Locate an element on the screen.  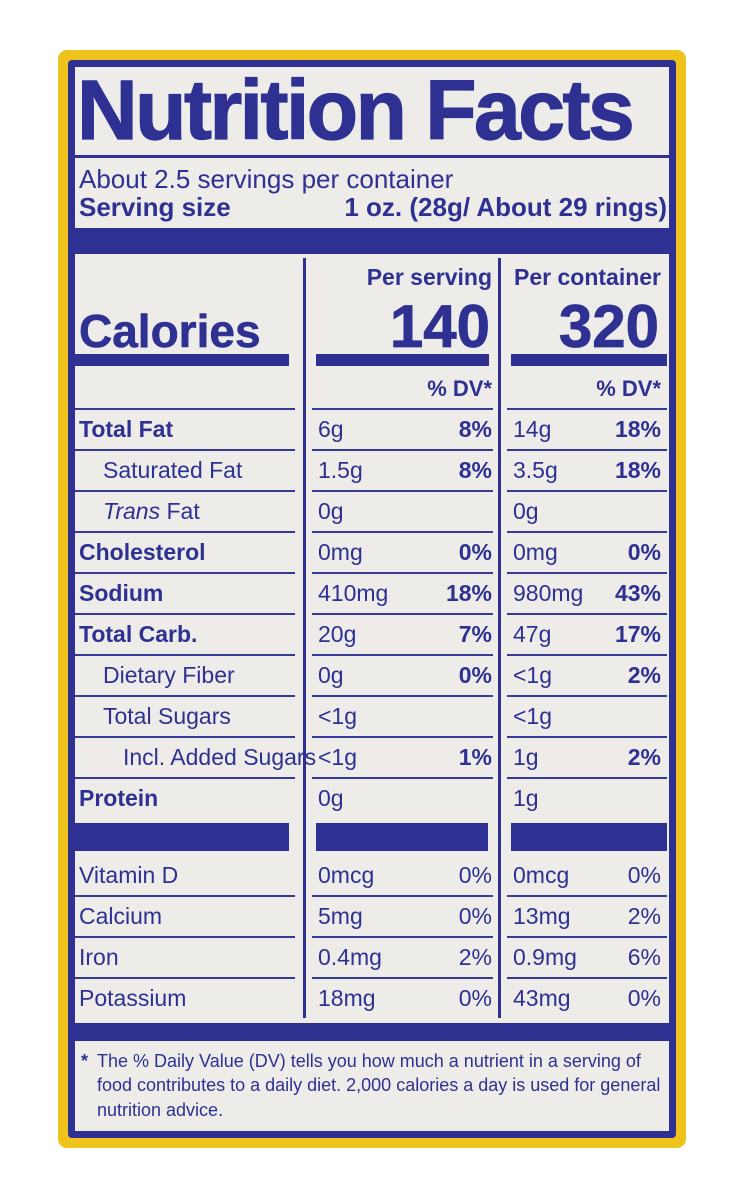
per-container-cell: 0.9mg 6% is located at coordinates (584, 956).